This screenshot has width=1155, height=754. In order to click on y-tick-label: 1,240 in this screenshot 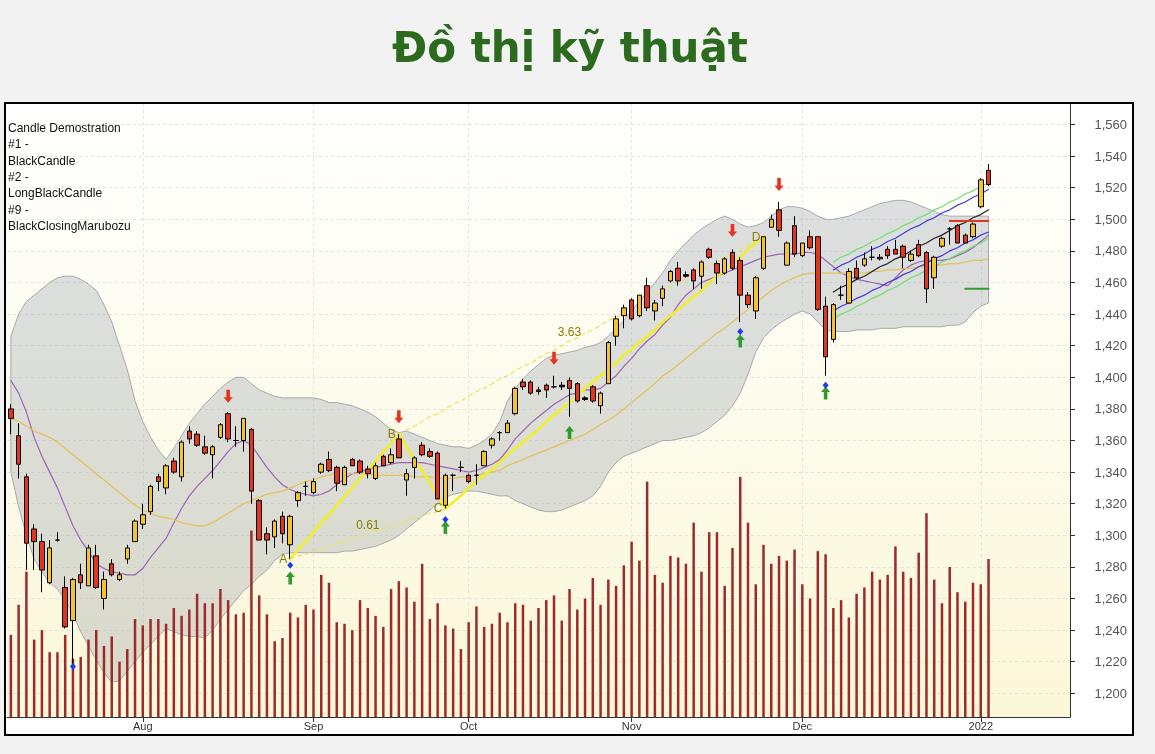, I will do `click(1110, 630)`.